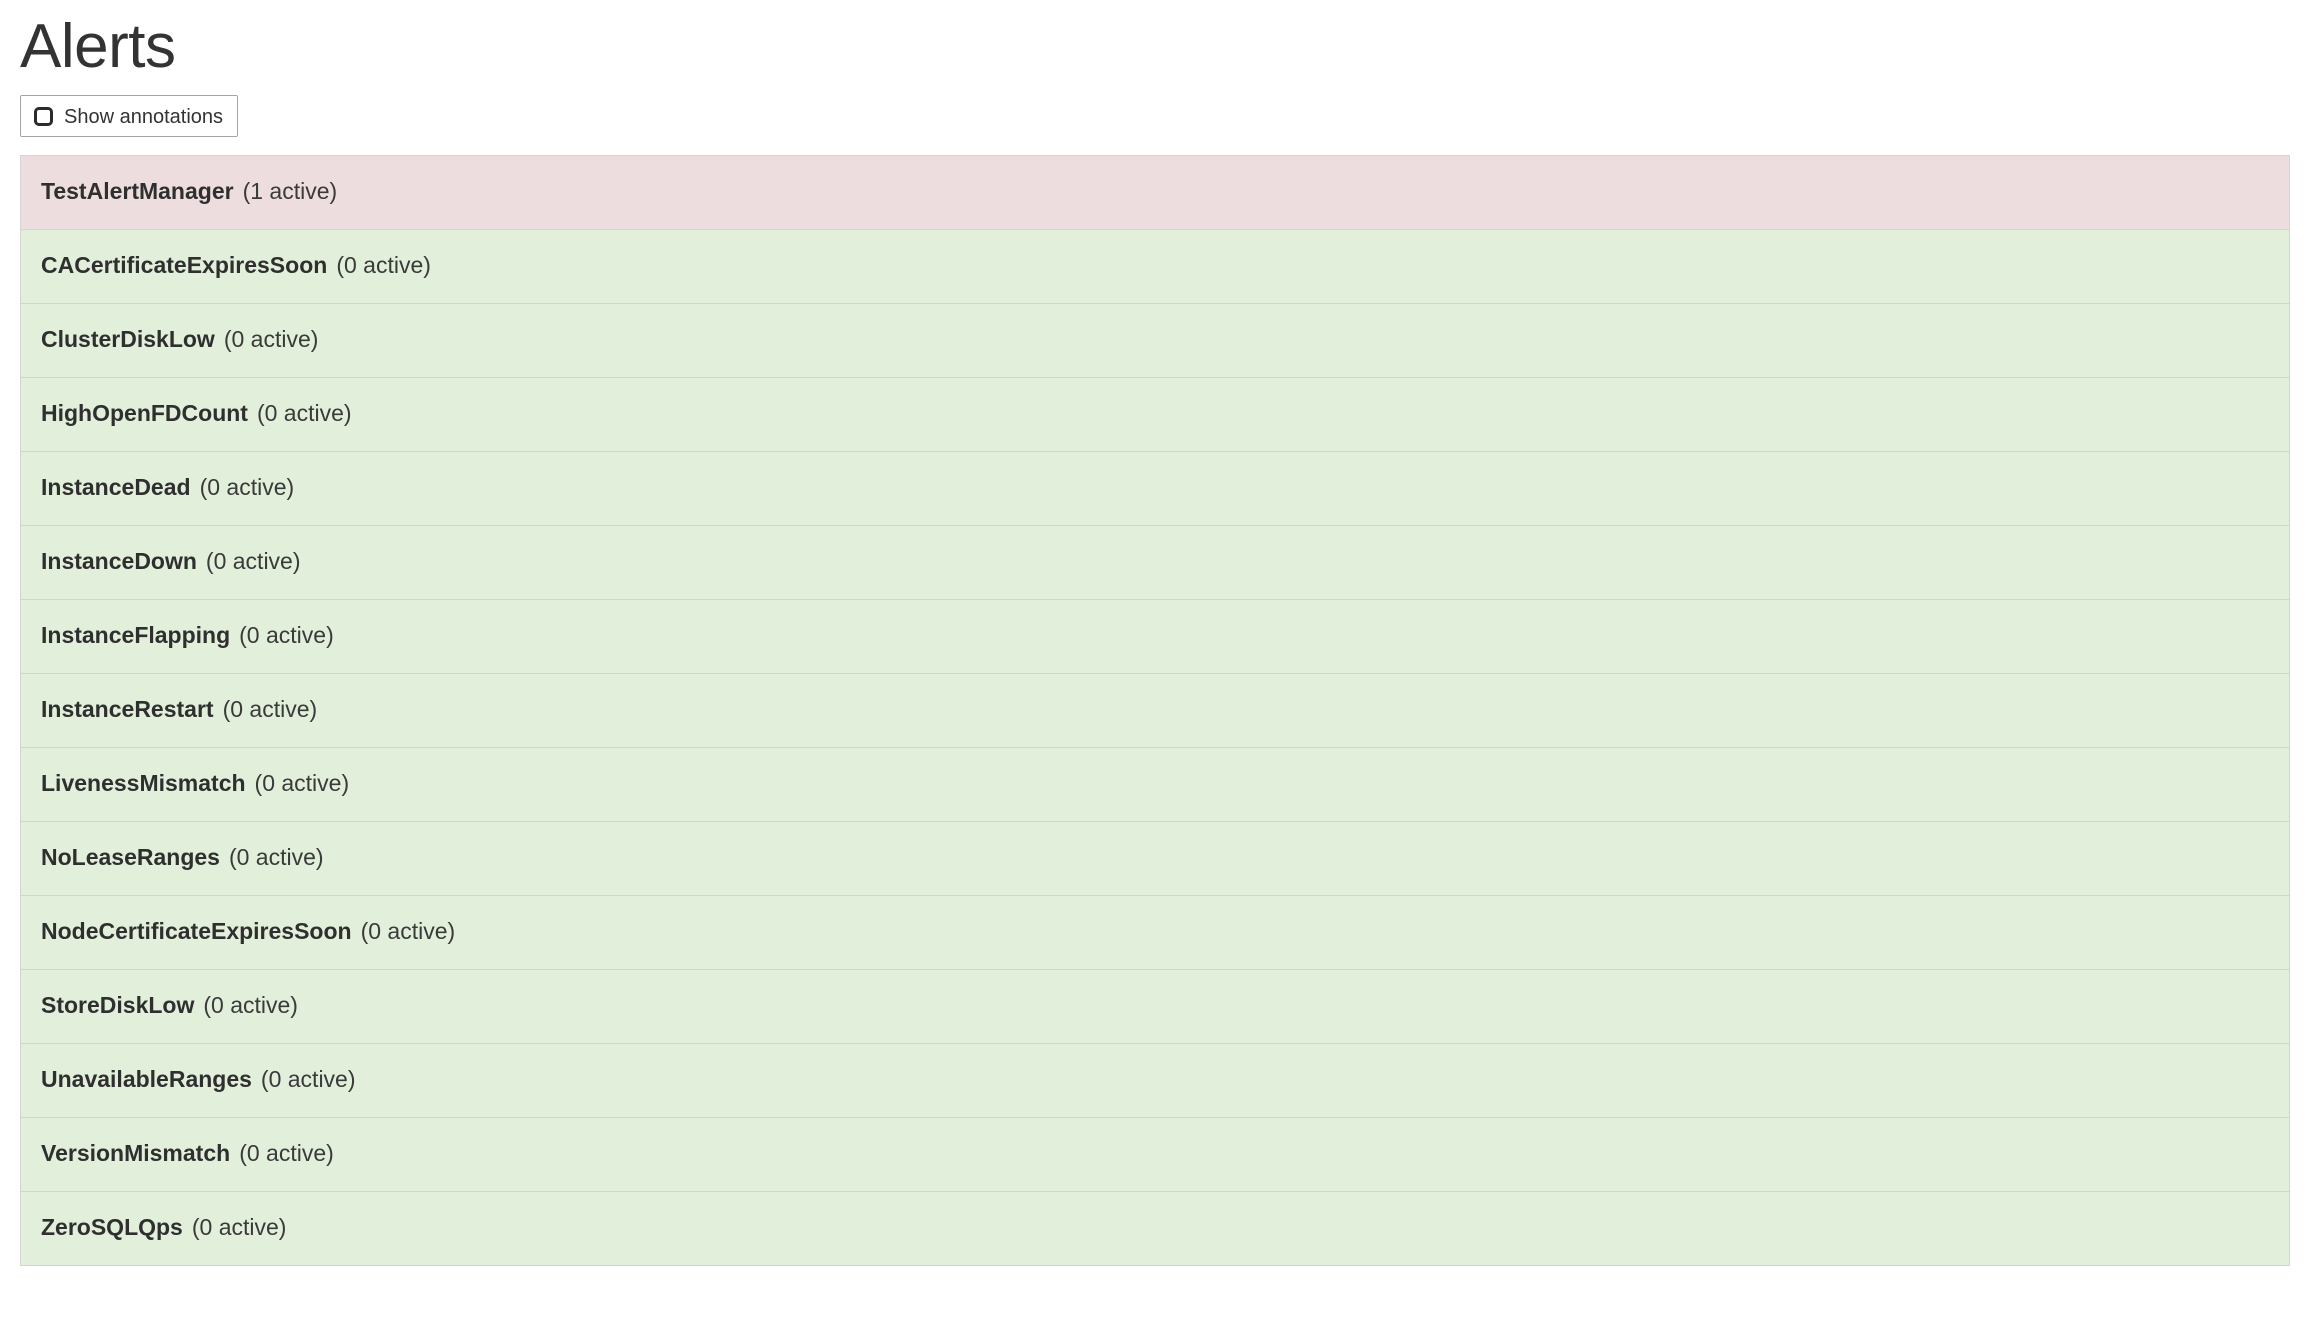  I want to click on alert-row: InstanceDown (0 active), so click(1155, 563).